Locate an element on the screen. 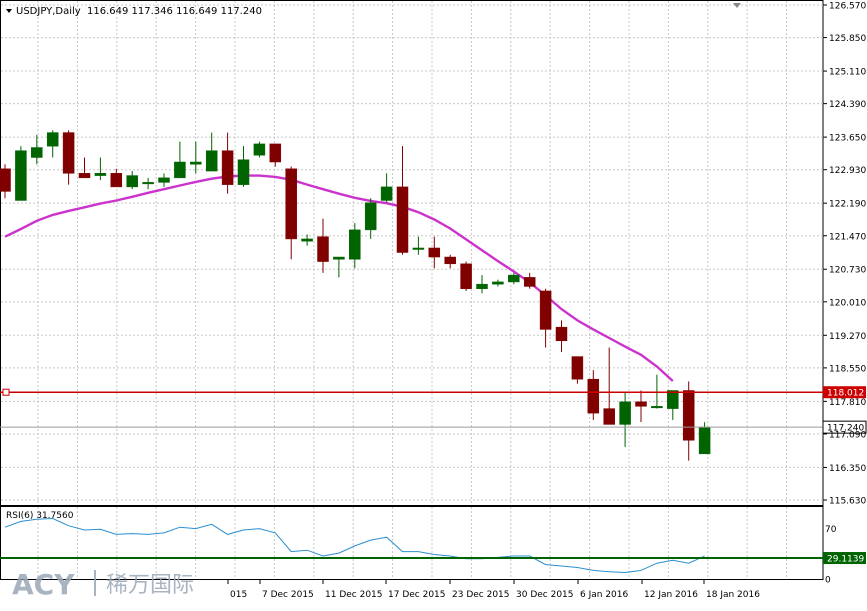 The height and width of the screenshot is (611, 867). price-tick-label: 120.010 is located at coordinates (847, 303).